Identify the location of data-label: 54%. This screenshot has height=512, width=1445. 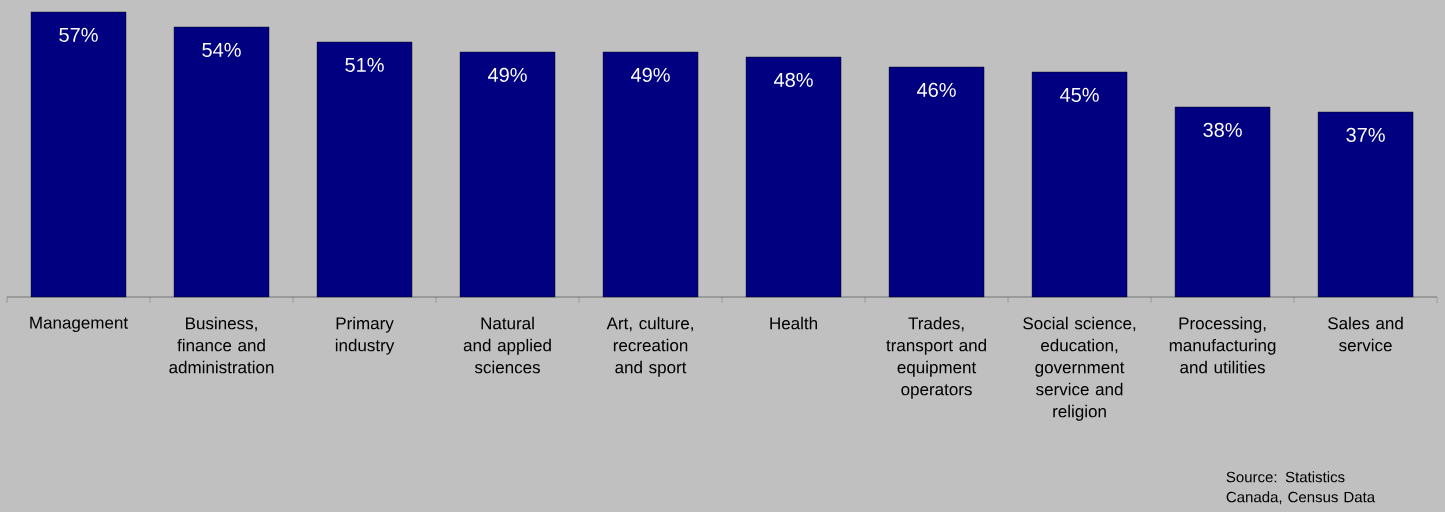
(221, 49).